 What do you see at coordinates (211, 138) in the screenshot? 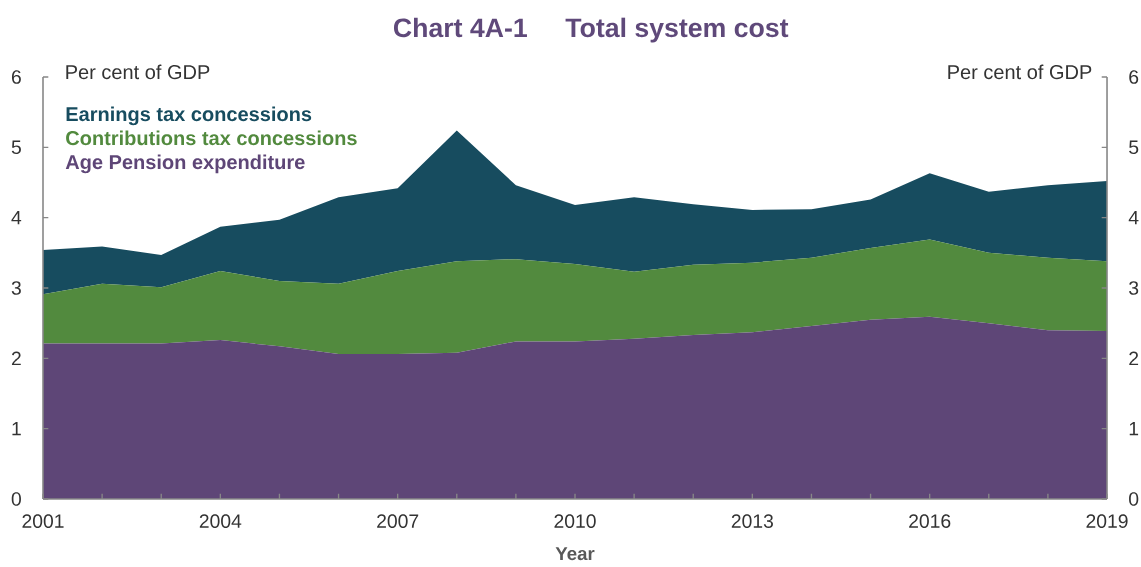
I see `text: Contributions tax concessions` at bounding box center [211, 138].